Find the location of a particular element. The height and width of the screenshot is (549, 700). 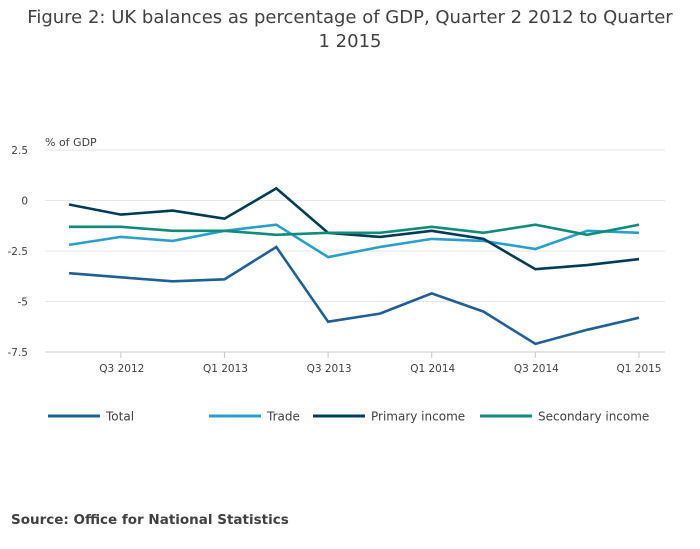

series-line-secondary-income is located at coordinates (354, 230).